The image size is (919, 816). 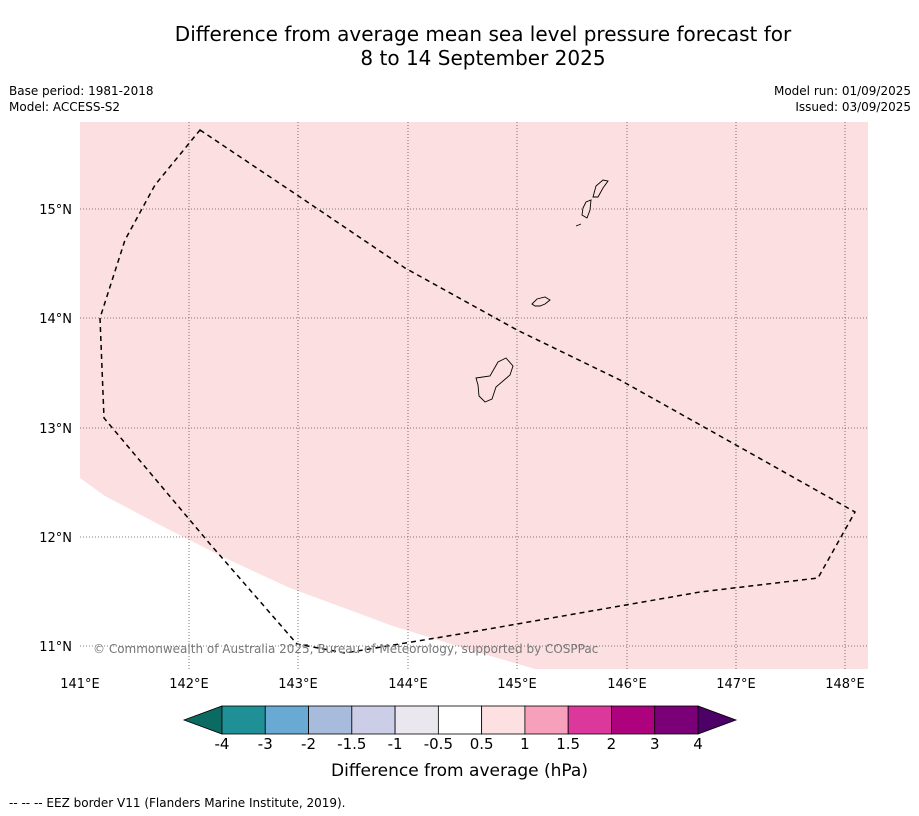 I want to click on colorbar, so click(x=460, y=720).